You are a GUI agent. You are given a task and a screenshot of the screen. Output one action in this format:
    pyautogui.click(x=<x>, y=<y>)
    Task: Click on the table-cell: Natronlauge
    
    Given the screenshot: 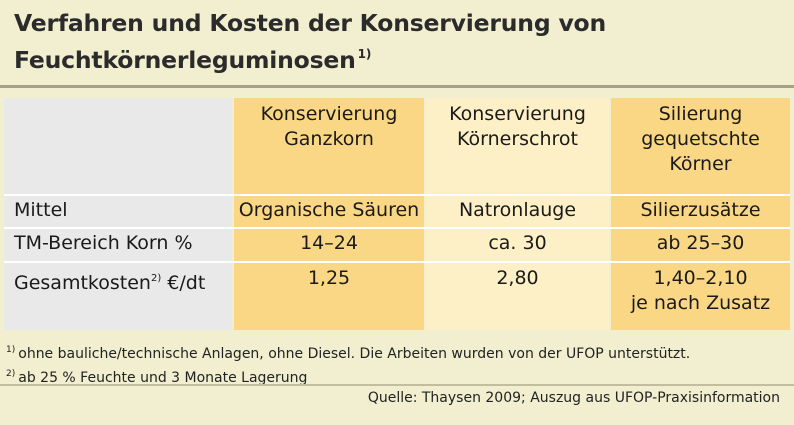 What is the action you would take?
    pyautogui.click(x=517, y=210)
    